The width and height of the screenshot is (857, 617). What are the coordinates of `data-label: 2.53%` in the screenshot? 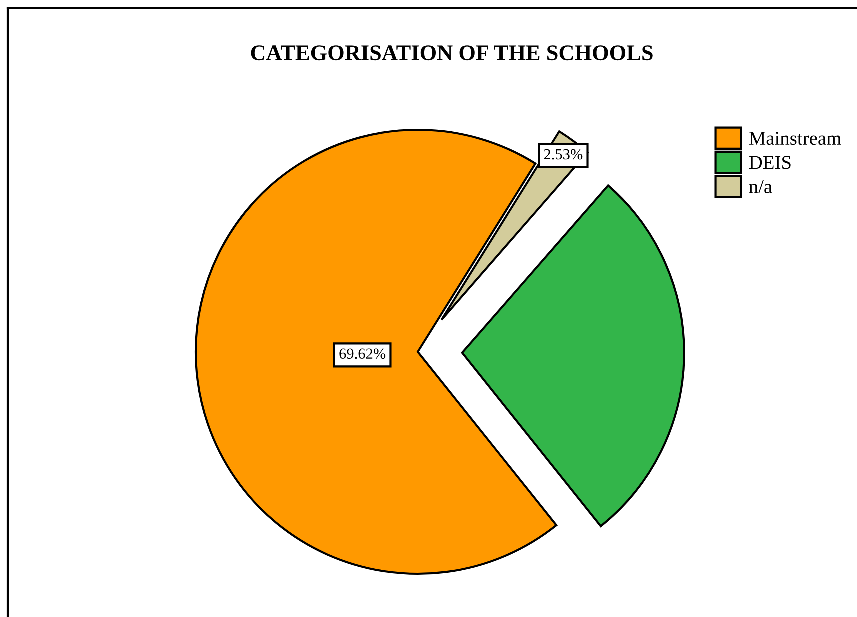 It's located at (563, 154).